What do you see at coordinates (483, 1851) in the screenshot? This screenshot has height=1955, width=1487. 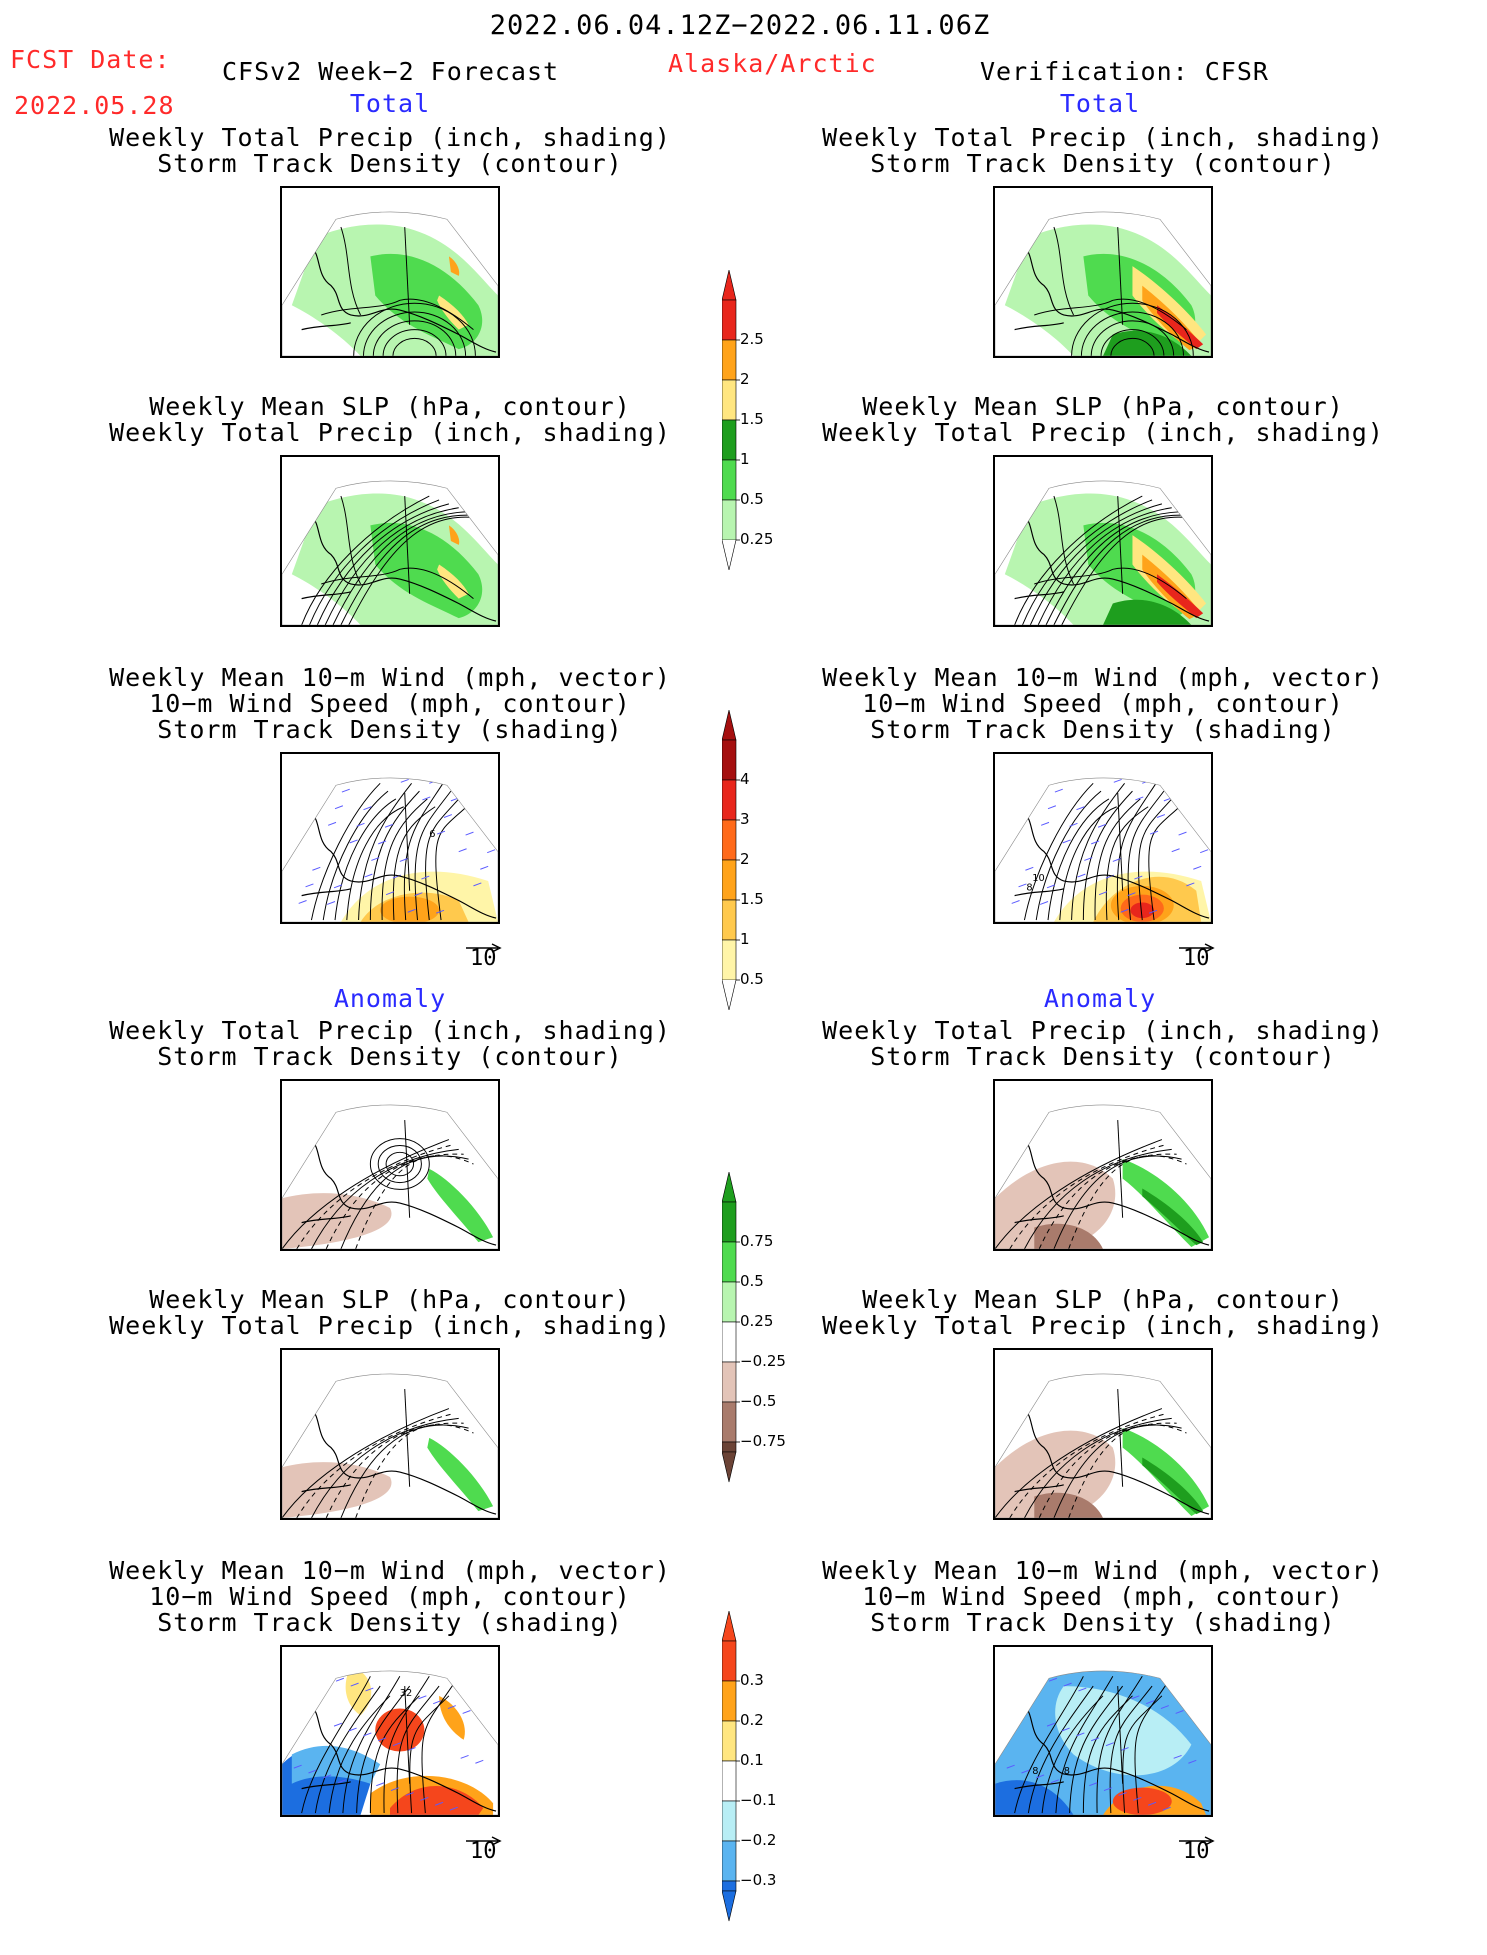 I see `vector-scale-label-left-5: 10` at bounding box center [483, 1851].